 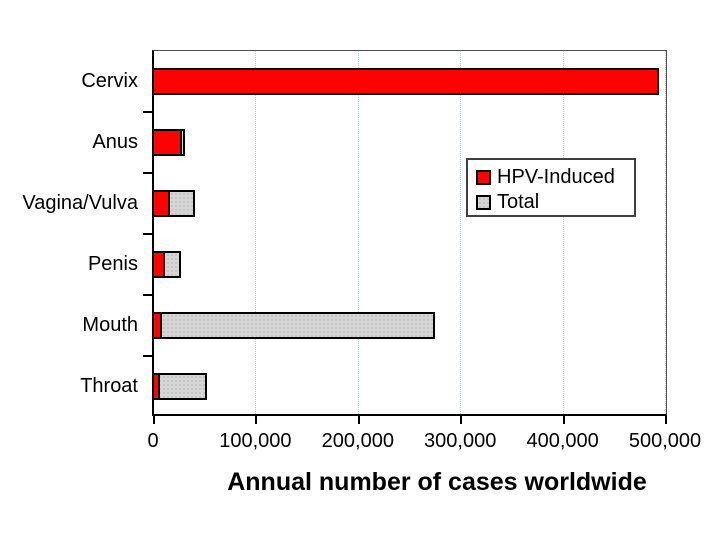 What do you see at coordinates (110, 324) in the screenshot?
I see `category-label-mouth: Mouth` at bounding box center [110, 324].